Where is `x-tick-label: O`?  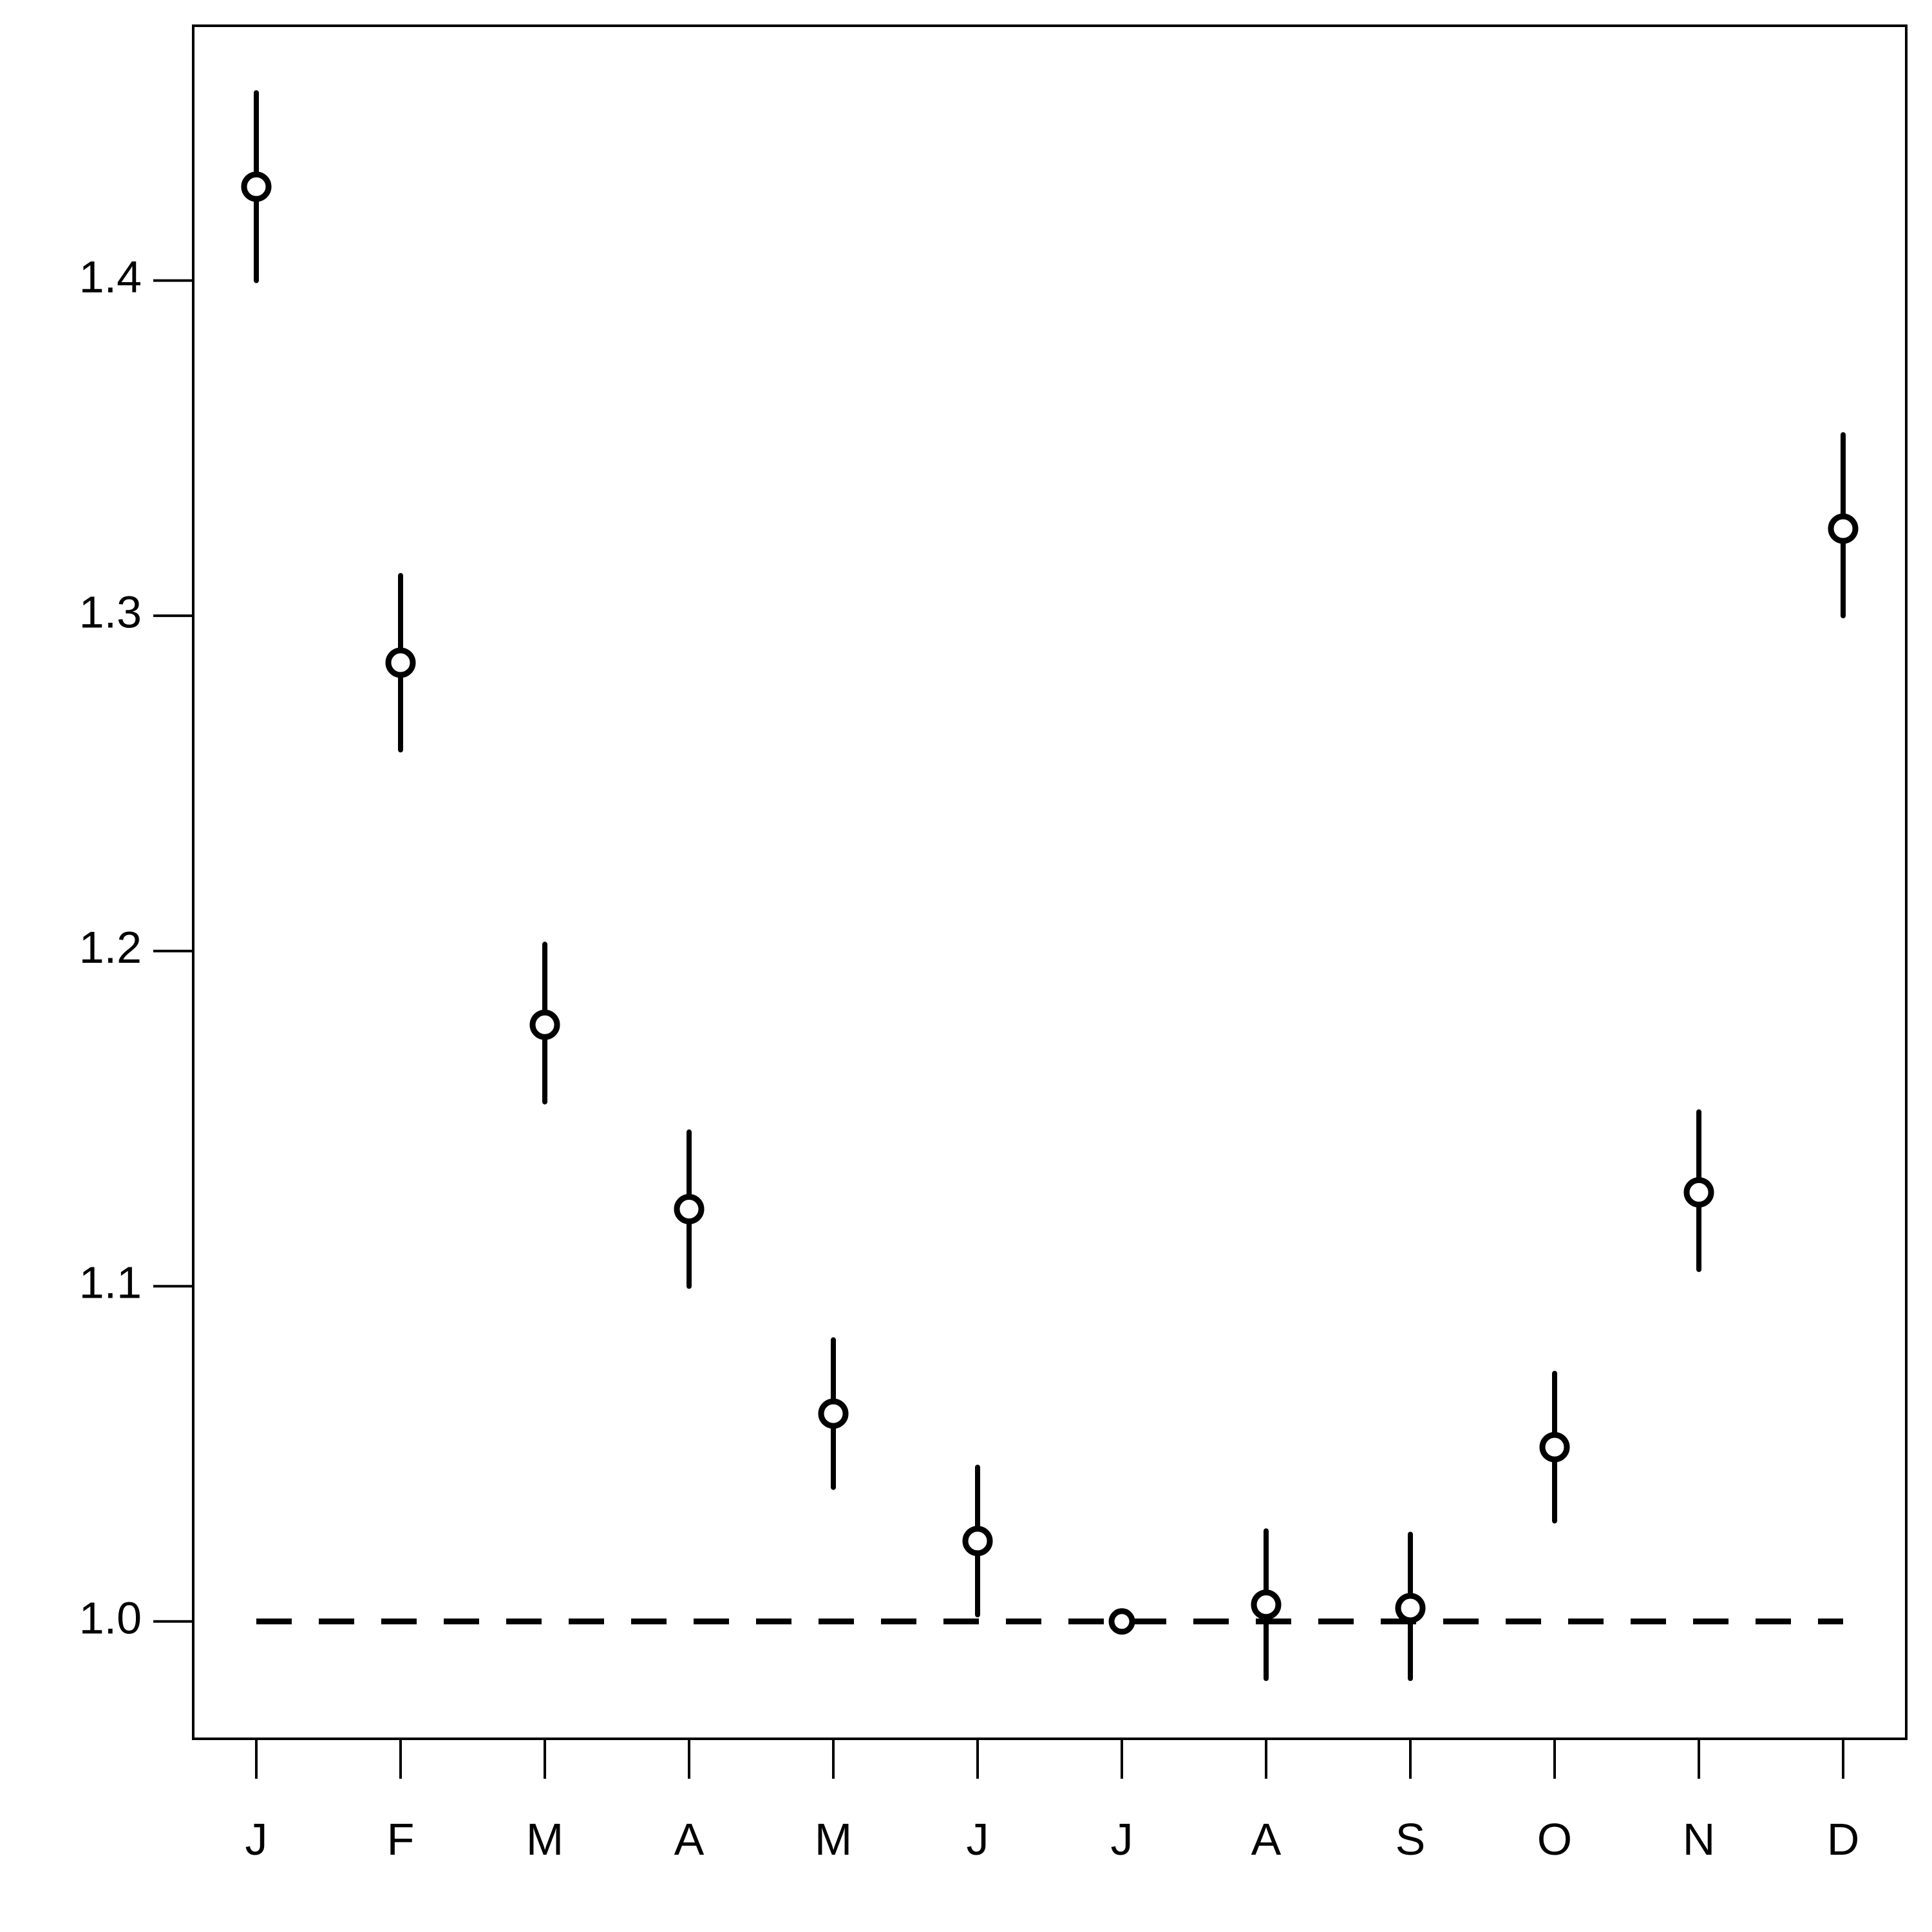 x-tick-label: O is located at coordinates (1554, 1839).